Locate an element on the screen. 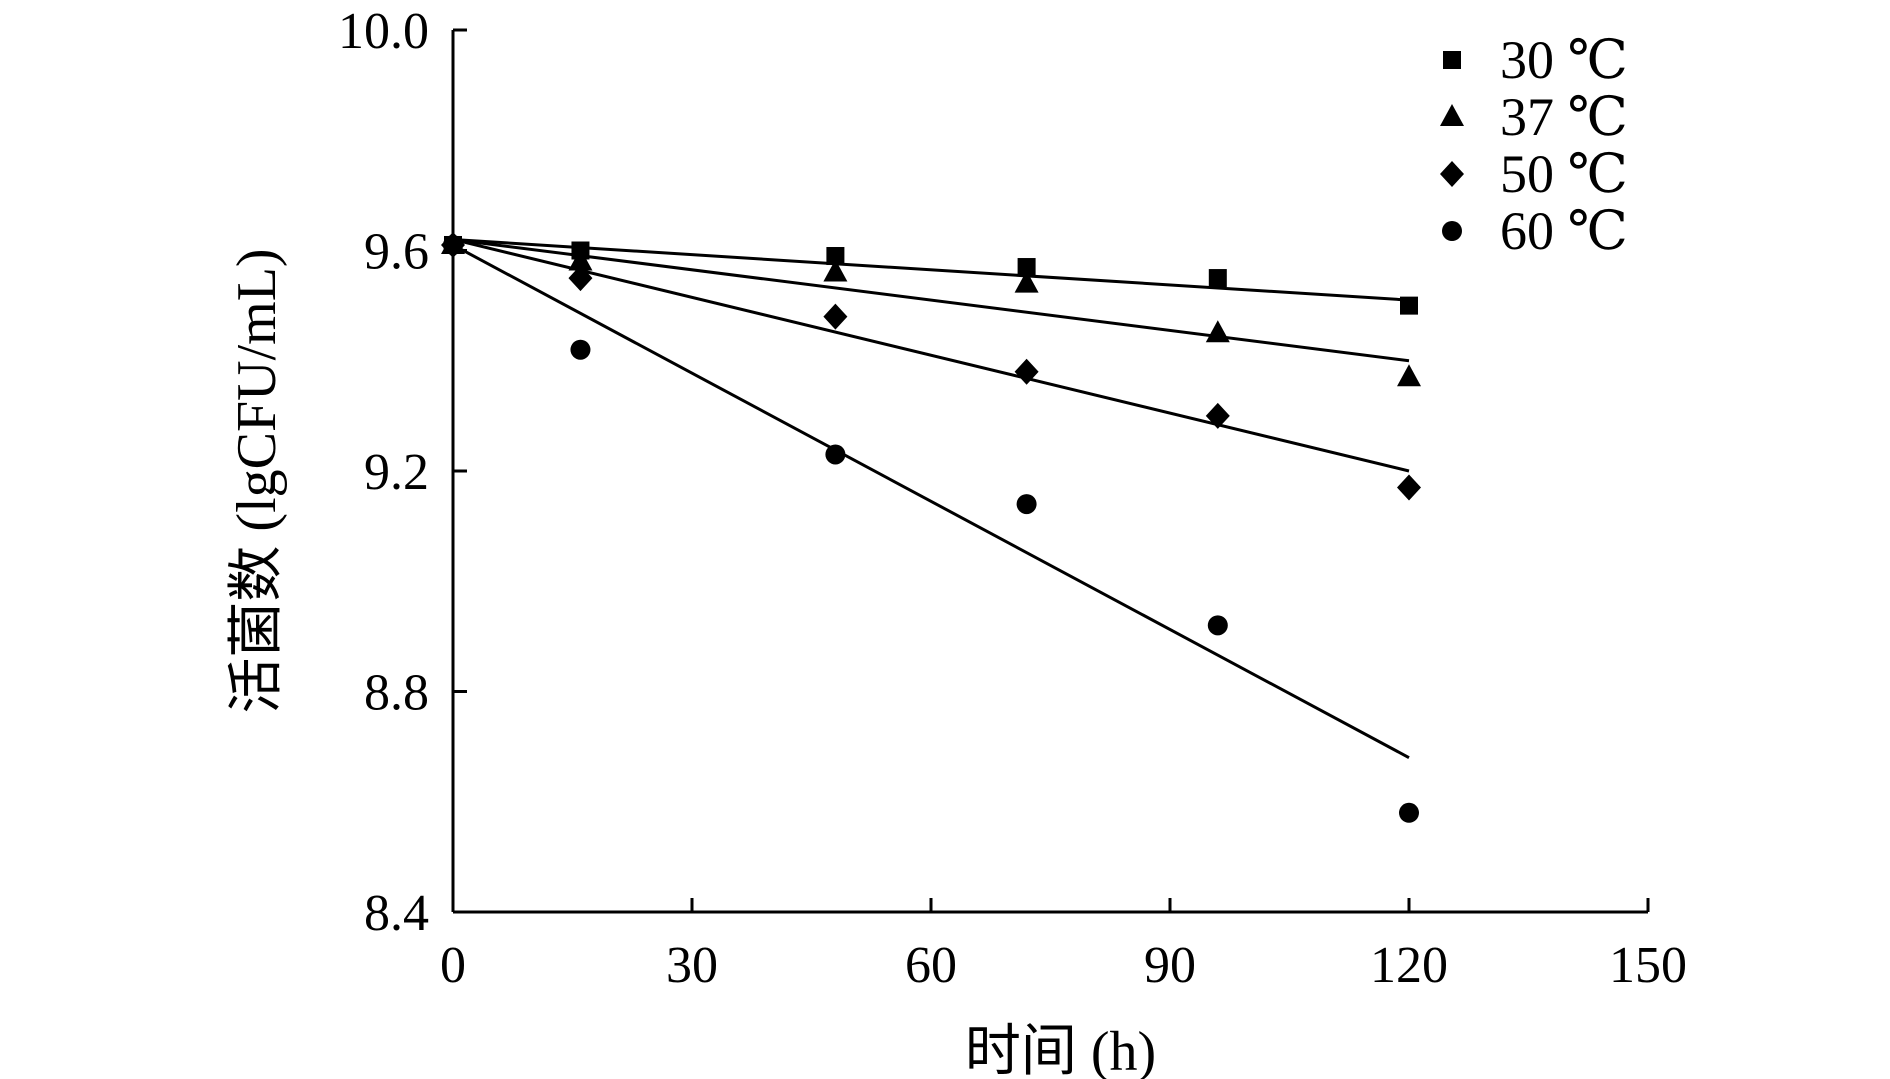  legend-marker-triangle is located at coordinates (1452, 115).